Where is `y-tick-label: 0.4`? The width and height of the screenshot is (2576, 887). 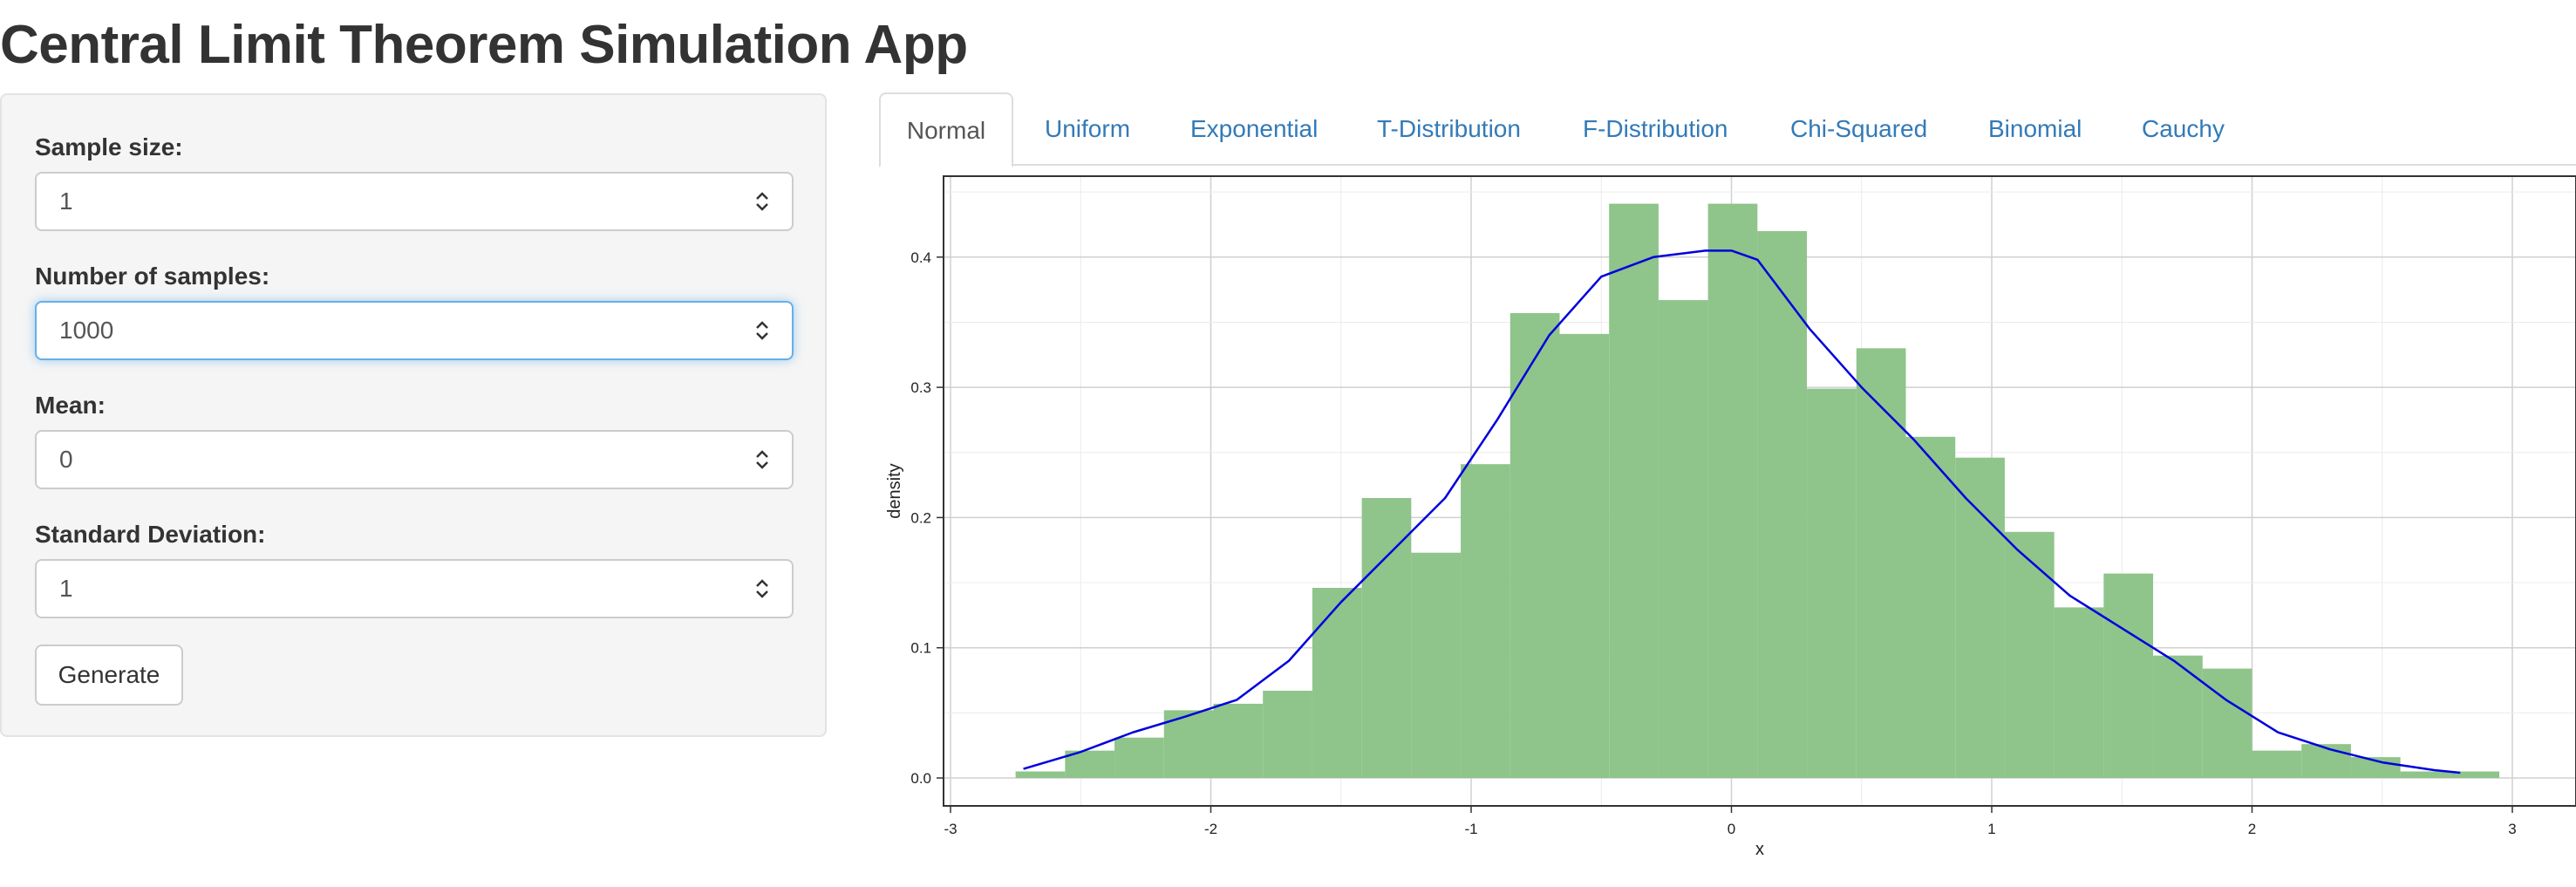 y-tick-label: 0.4 is located at coordinates (921, 257).